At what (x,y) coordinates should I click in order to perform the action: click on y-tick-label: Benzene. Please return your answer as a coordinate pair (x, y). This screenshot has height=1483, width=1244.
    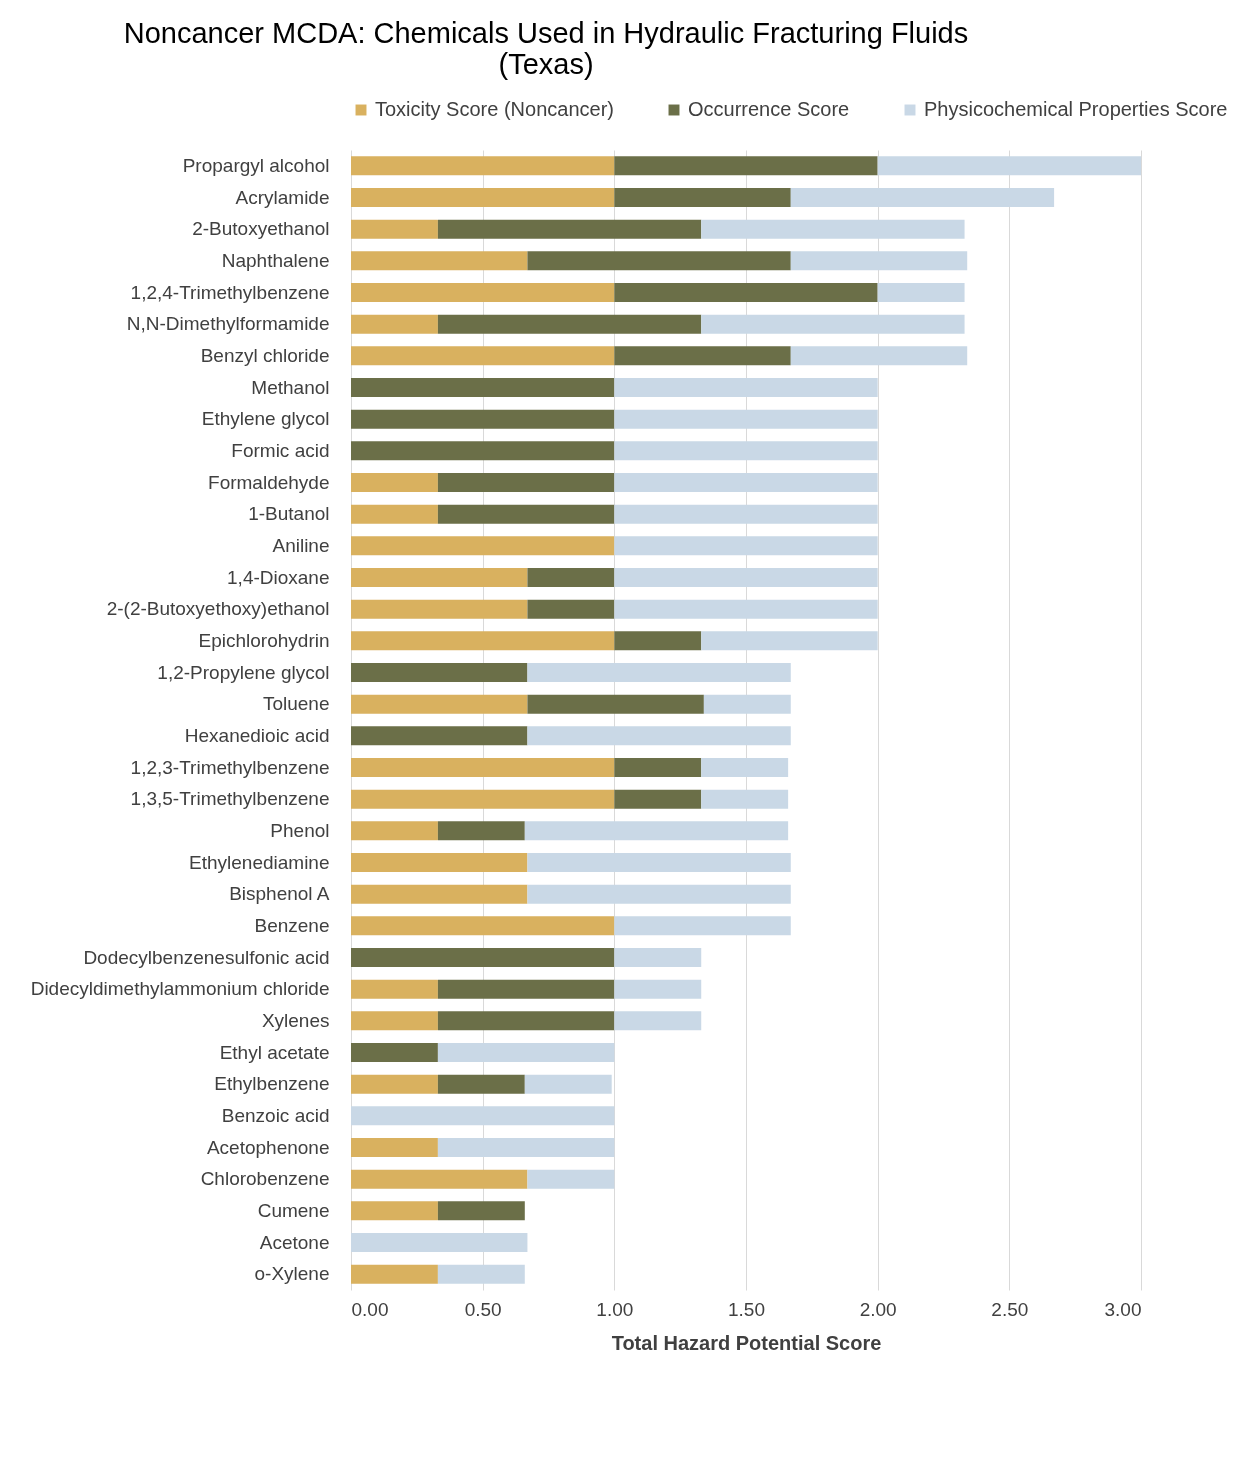
    Looking at the image, I should click on (292, 925).